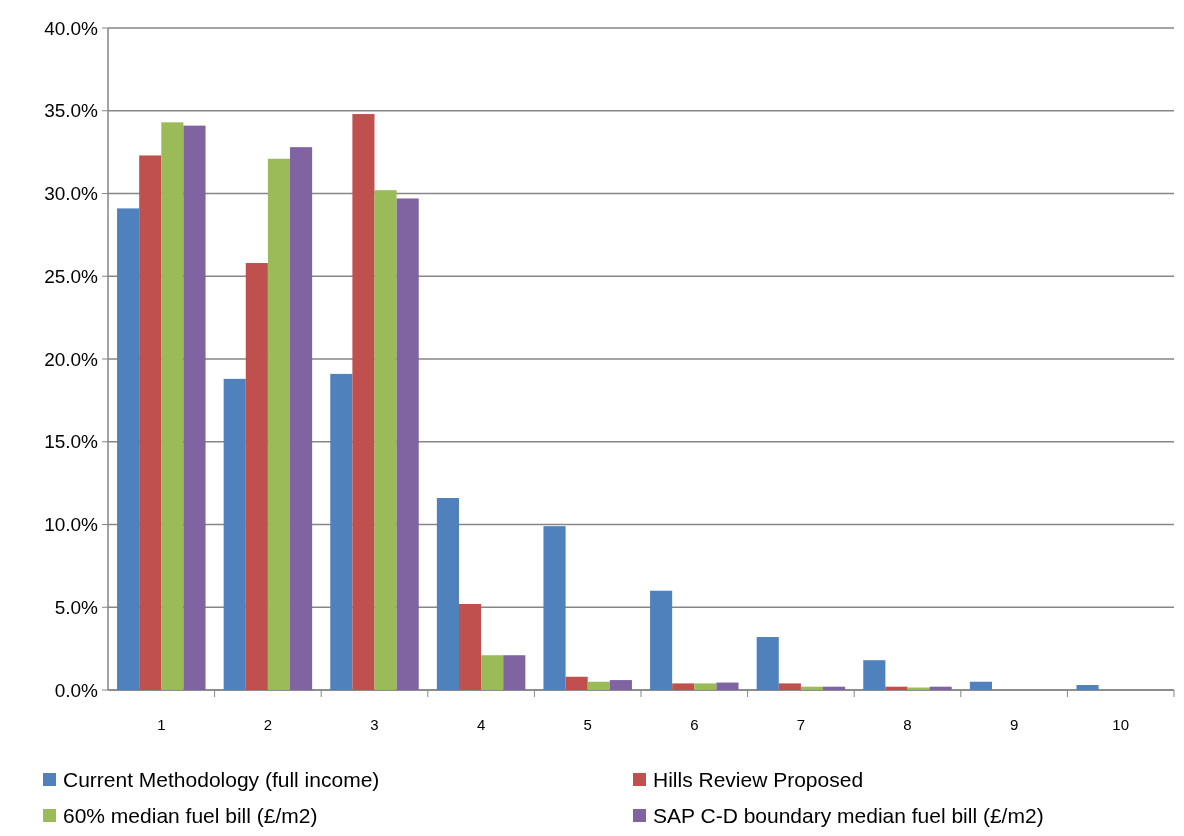 This screenshot has width=1184, height=836. What do you see at coordinates (71, 359) in the screenshot?
I see `y-tick-label: 20.0%` at bounding box center [71, 359].